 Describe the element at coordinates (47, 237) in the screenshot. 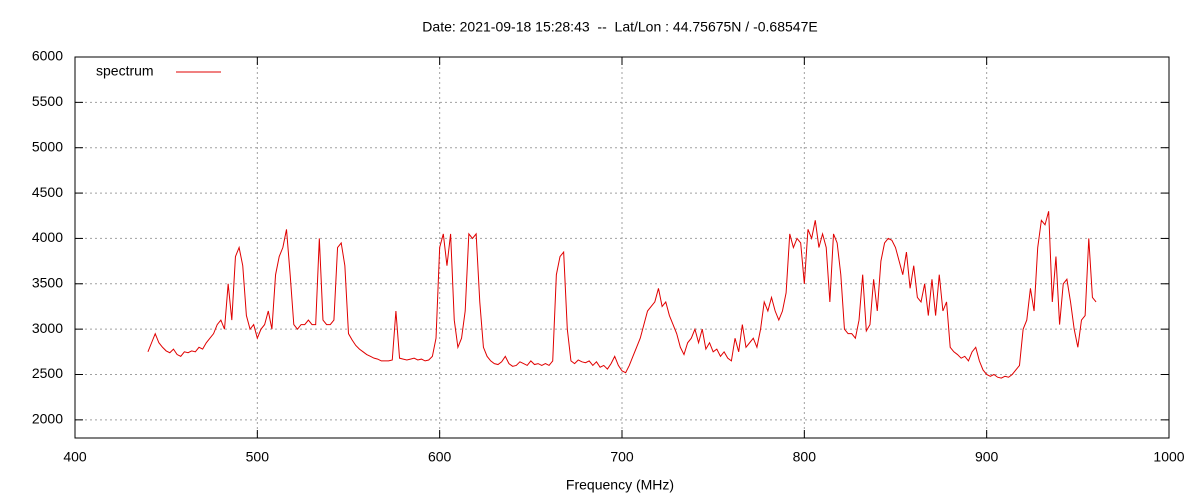

I see `y-tick-label: 4000` at that location.